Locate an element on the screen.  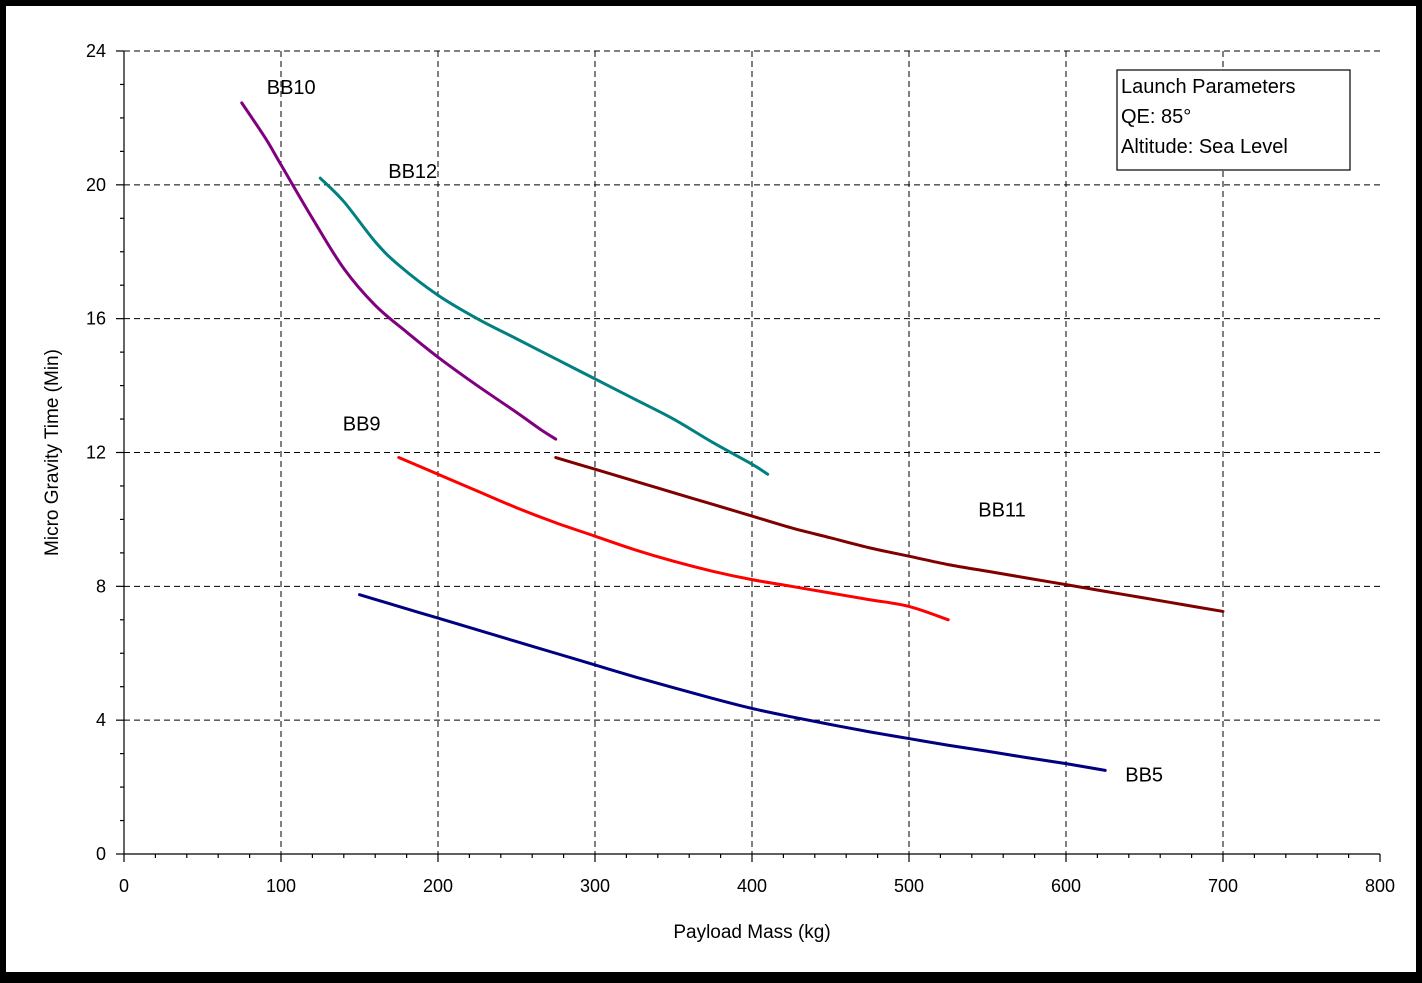
x-tick-label: 200 is located at coordinates (438, 886).